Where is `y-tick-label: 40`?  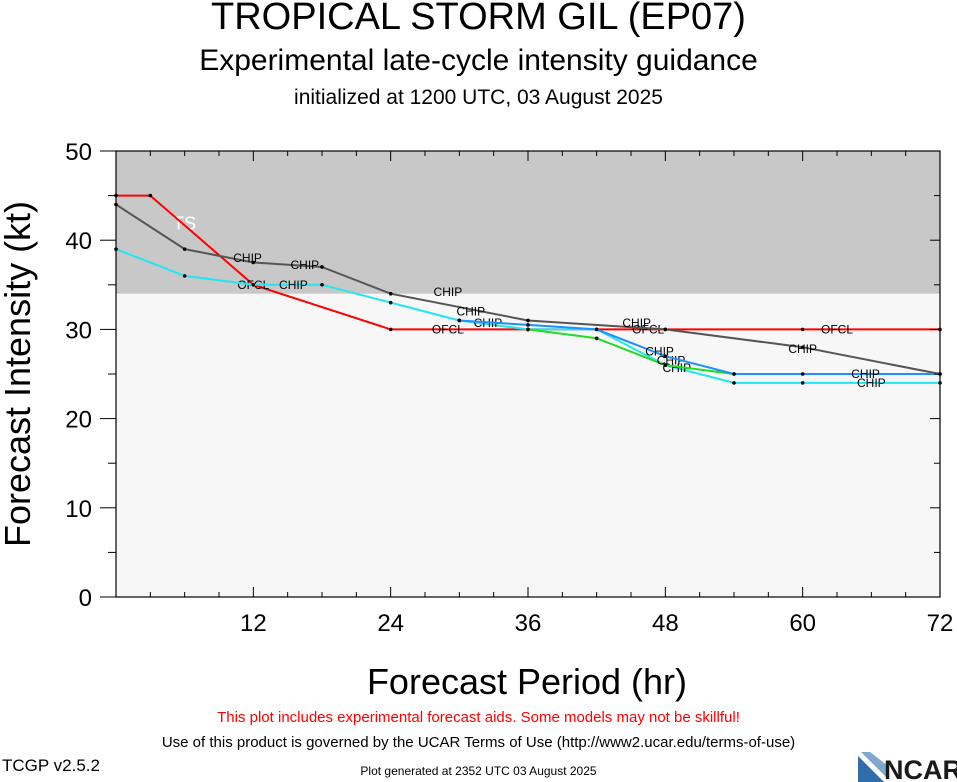 y-tick-label: 40 is located at coordinates (78, 241).